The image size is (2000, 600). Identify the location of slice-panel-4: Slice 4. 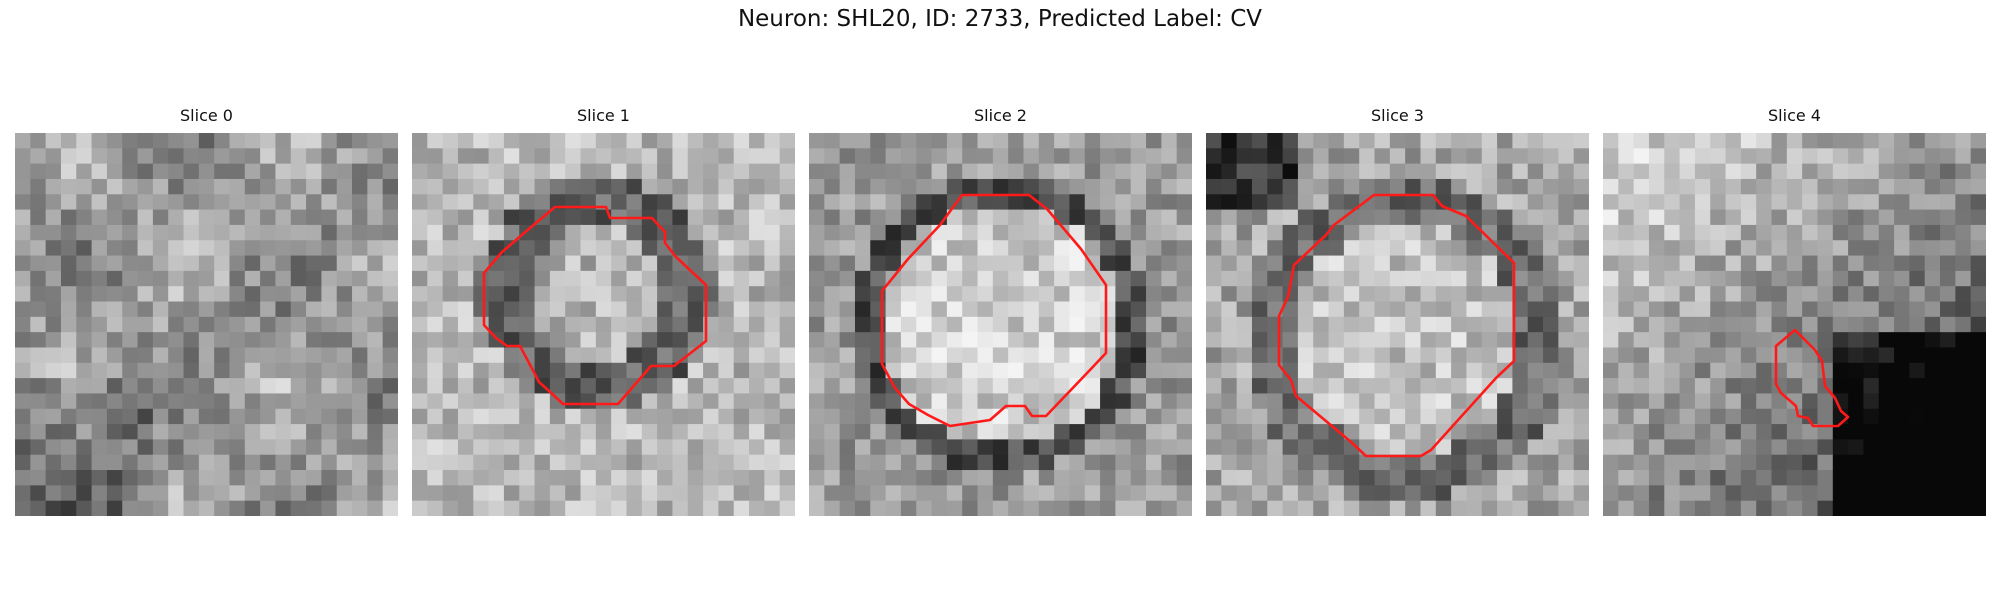
(1794, 324).